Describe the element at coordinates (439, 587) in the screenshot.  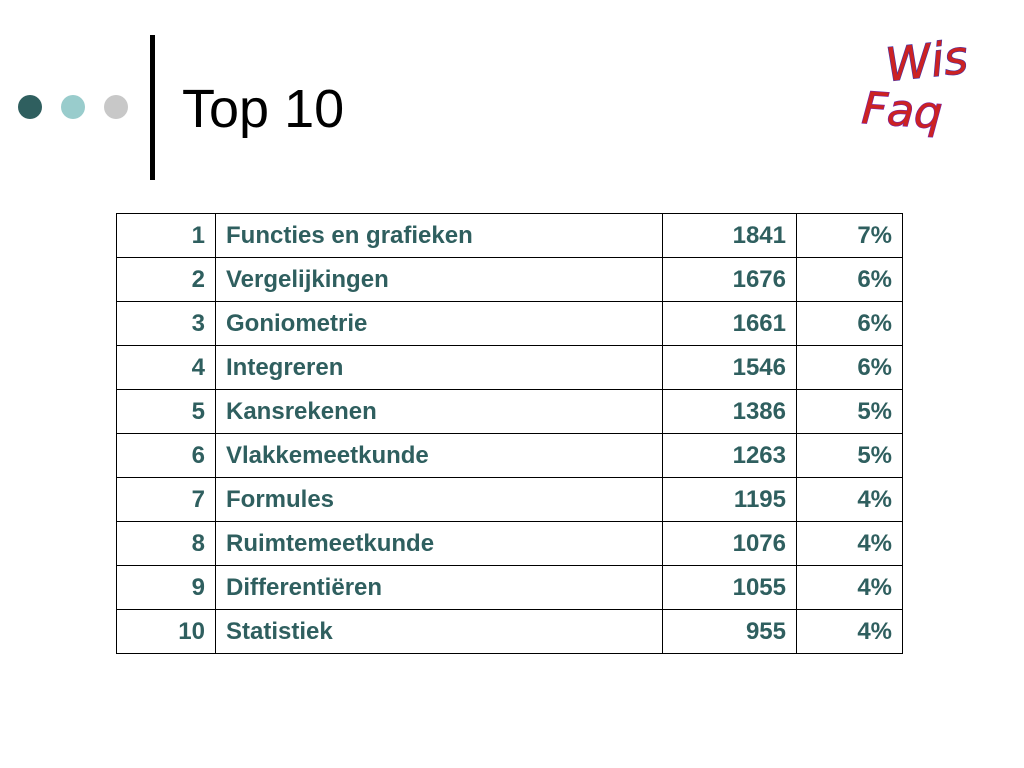
I see `topic-cell: Differentiëren` at that location.